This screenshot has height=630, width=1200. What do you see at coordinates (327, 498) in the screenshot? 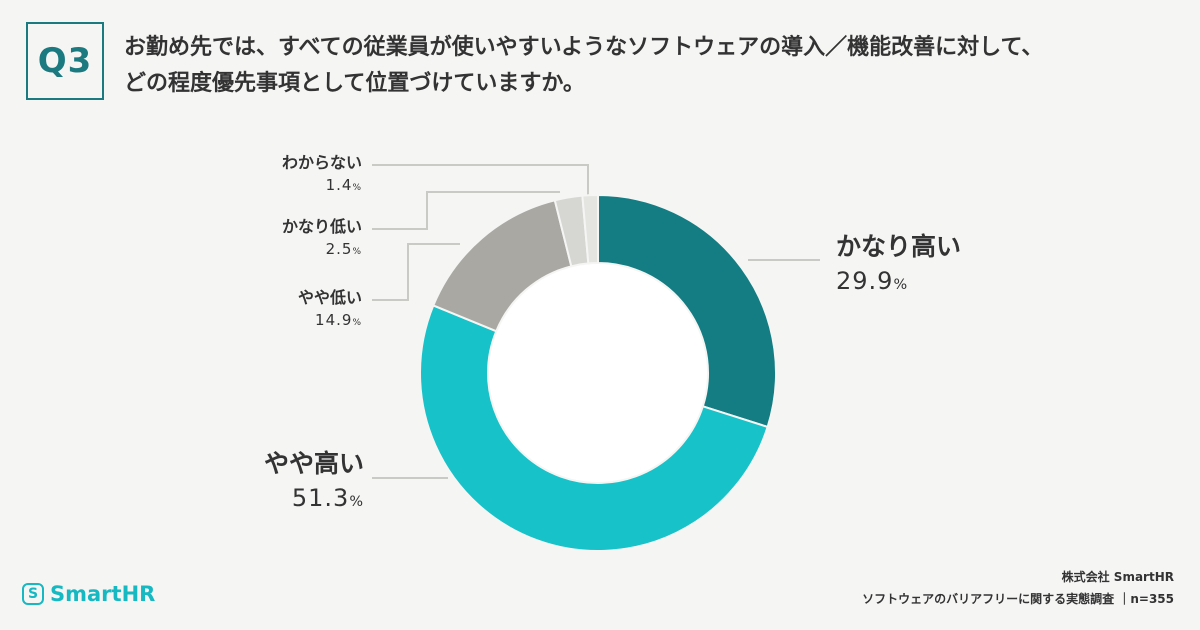
I see `label-somewhat-high-value: 51.3%` at bounding box center [327, 498].